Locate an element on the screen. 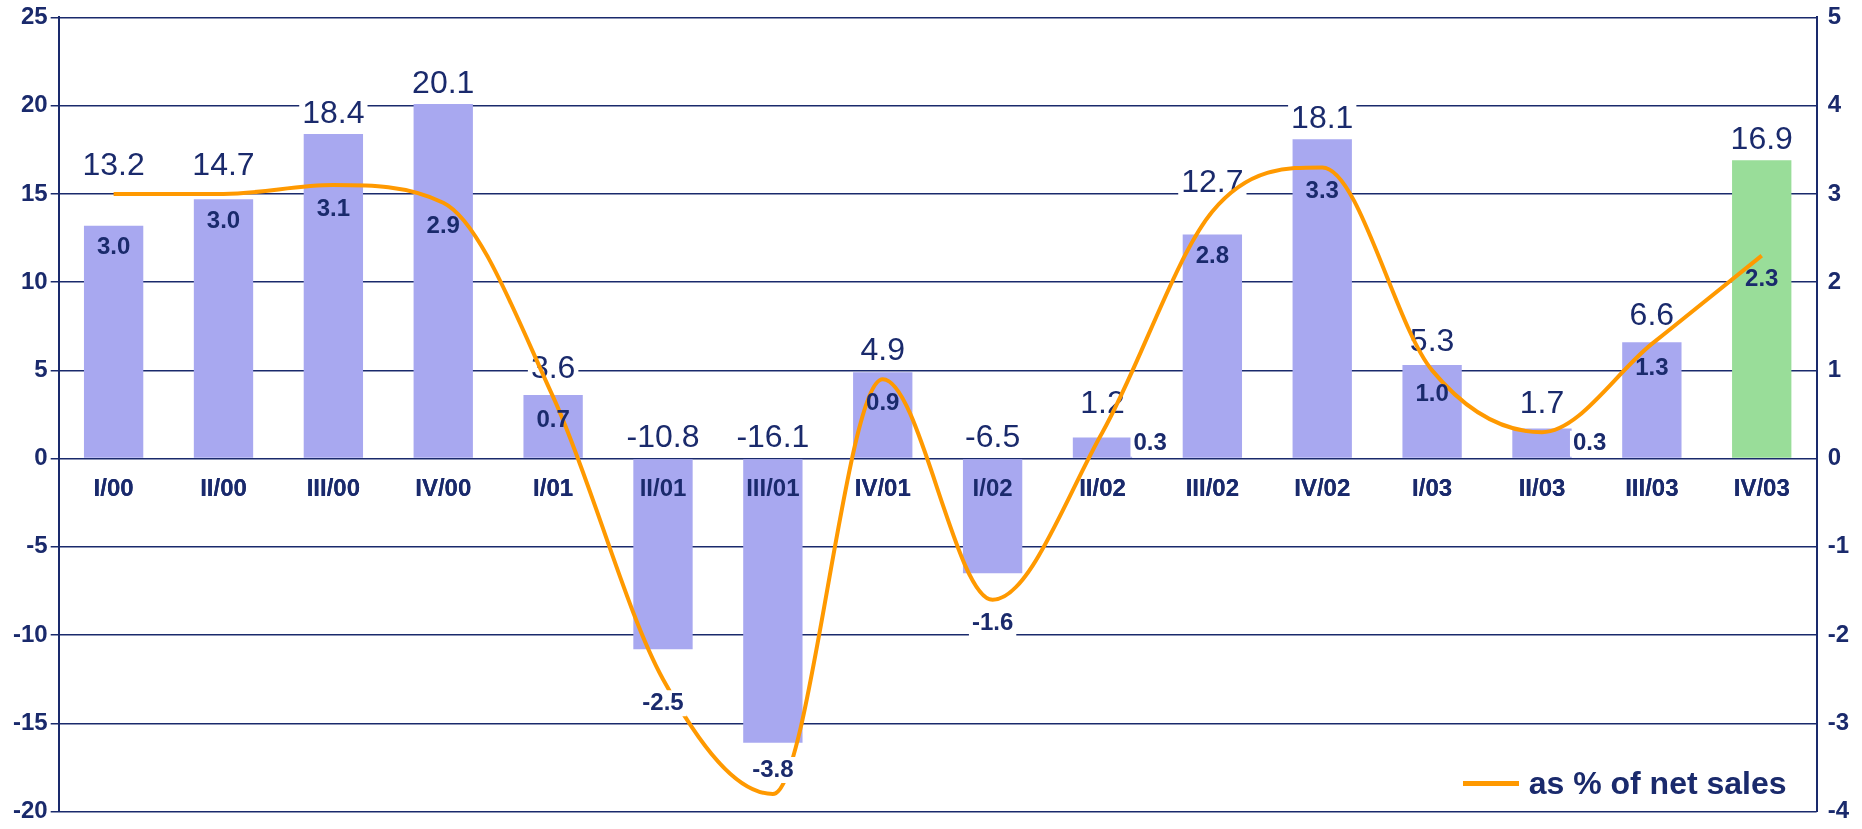  data-label: 12.7 is located at coordinates (1212, 181).